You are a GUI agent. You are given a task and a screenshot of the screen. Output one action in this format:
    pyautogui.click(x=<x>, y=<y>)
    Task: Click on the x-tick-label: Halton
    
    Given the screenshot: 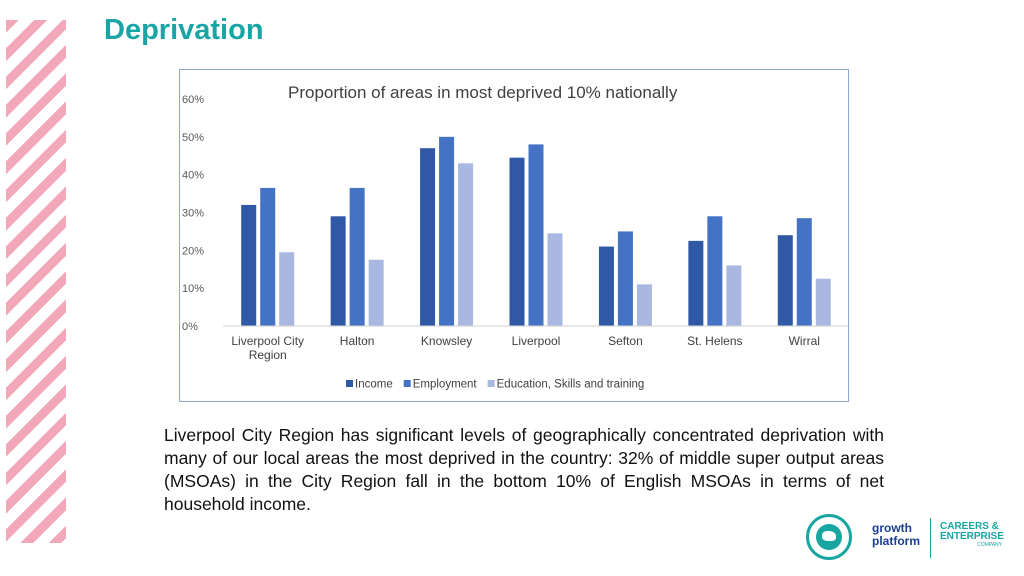 What is the action you would take?
    pyautogui.click(x=357, y=341)
    